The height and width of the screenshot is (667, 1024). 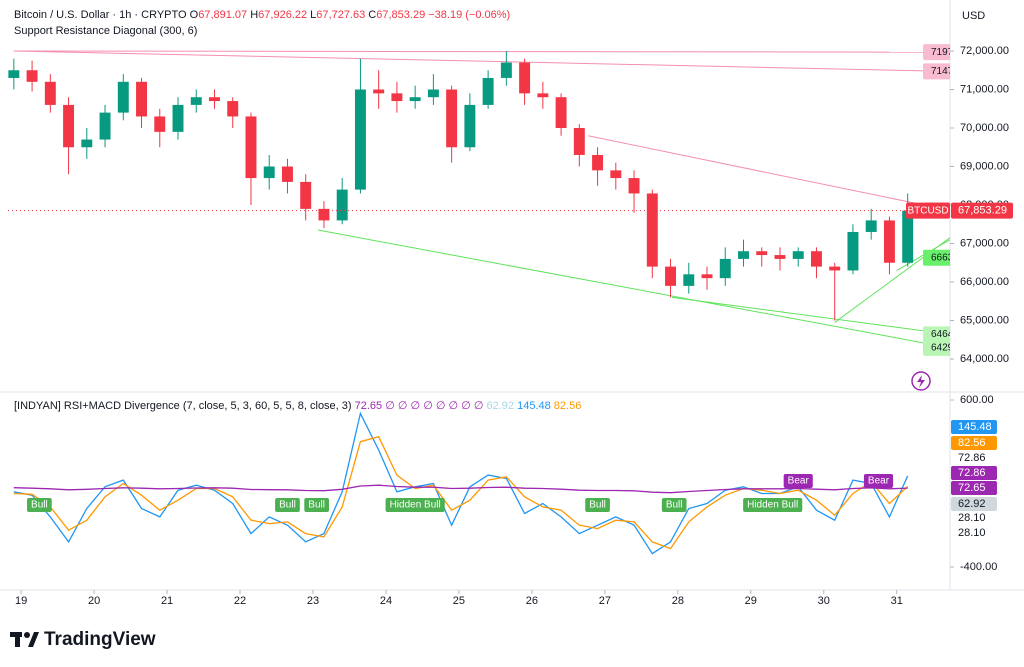 I want to click on y-tick-label: 72,000.00, so click(x=984, y=51).